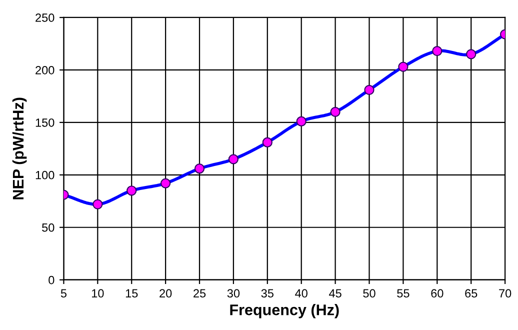 The image size is (518, 330). I want to click on y-axis-title: NEP (pW/rtHz), so click(19, 149).